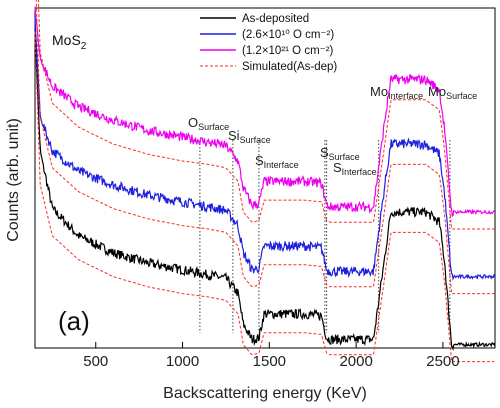 This screenshot has width=500, height=408. Describe the element at coordinates (208, 123) in the screenshot. I see `annotation-label: OSurface` at that location.